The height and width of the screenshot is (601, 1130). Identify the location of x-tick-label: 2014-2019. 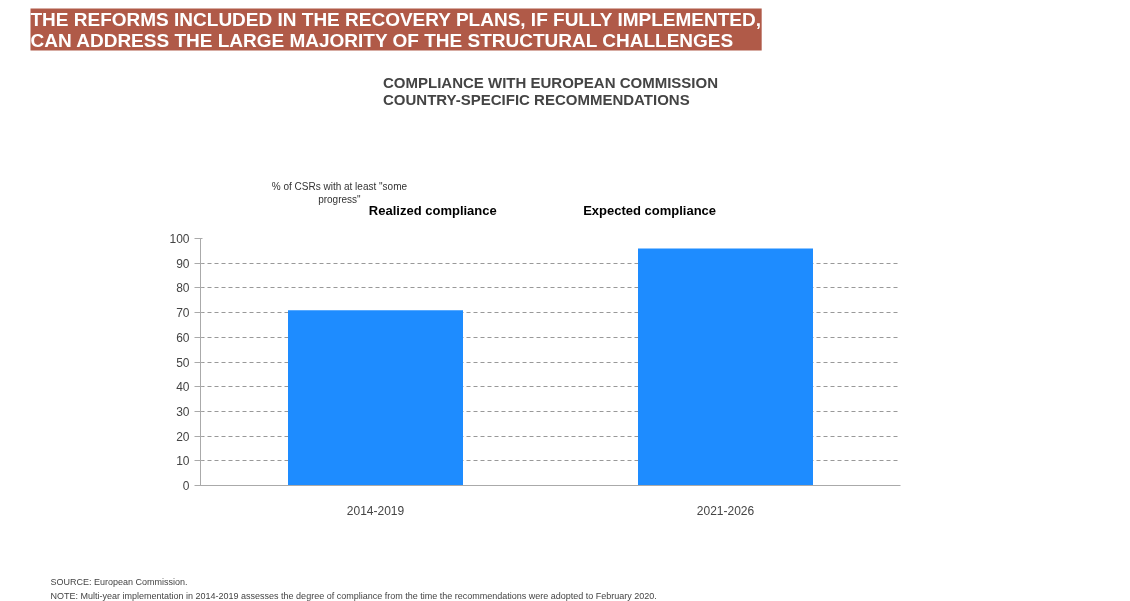
(375, 510).